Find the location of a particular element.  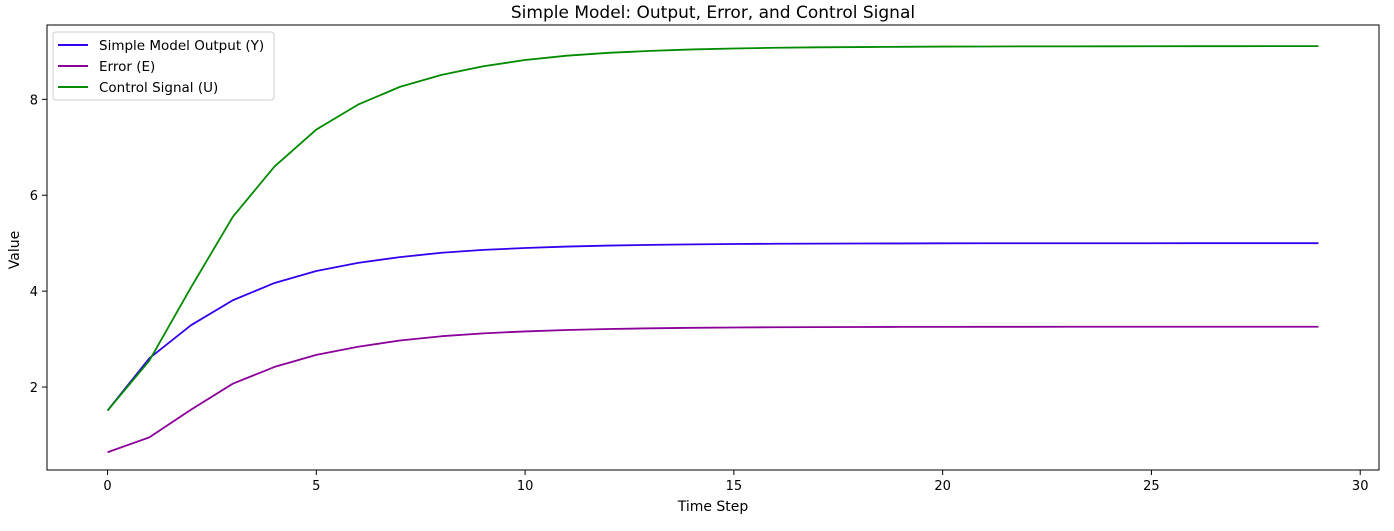

x-tick-label: 10 is located at coordinates (525, 486).